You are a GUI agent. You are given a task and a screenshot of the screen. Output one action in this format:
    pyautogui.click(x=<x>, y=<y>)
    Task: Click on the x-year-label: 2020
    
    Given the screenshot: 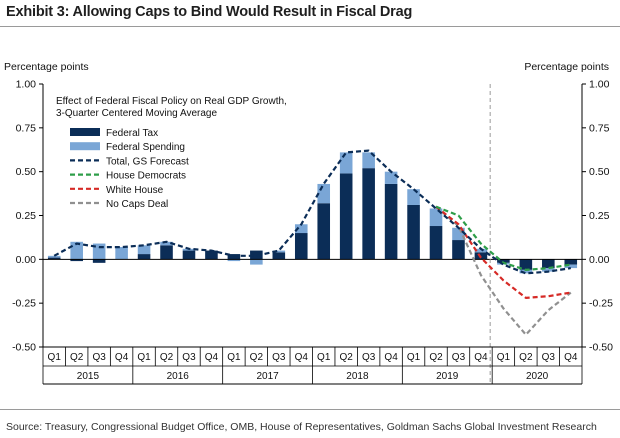 What is the action you would take?
    pyautogui.click(x=537, y=376)
    